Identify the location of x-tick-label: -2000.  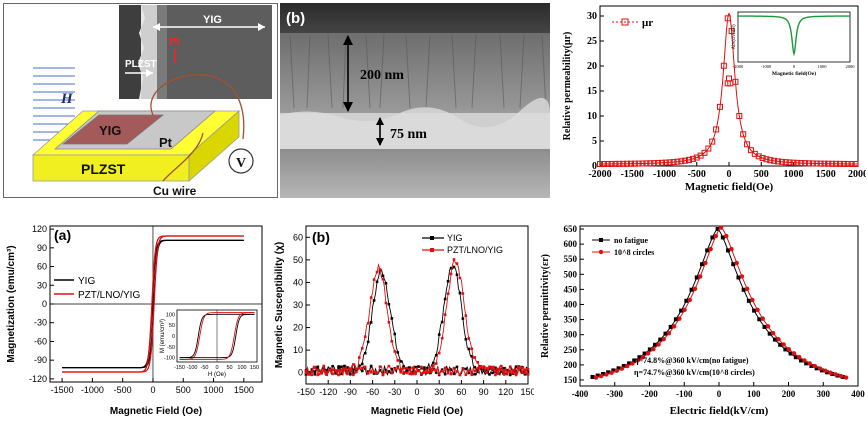
(599, 174).